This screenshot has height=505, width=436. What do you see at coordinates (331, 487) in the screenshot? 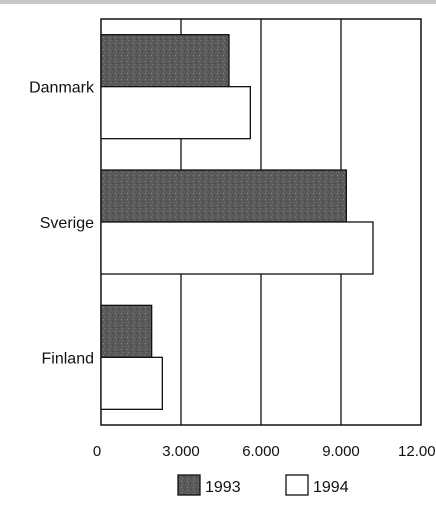
I see `legend-label-1994: 1994` at bounding box center [331, 487].